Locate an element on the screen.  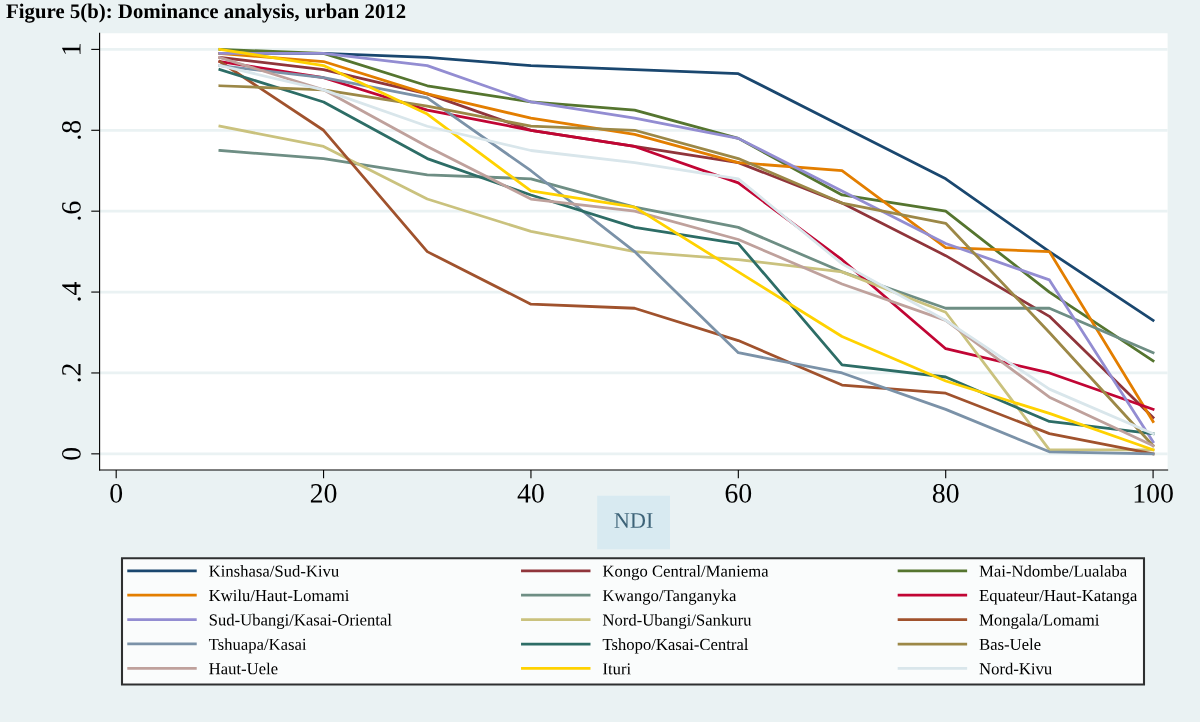
y-tick-label: 0 is located at coordinates (71, 453).